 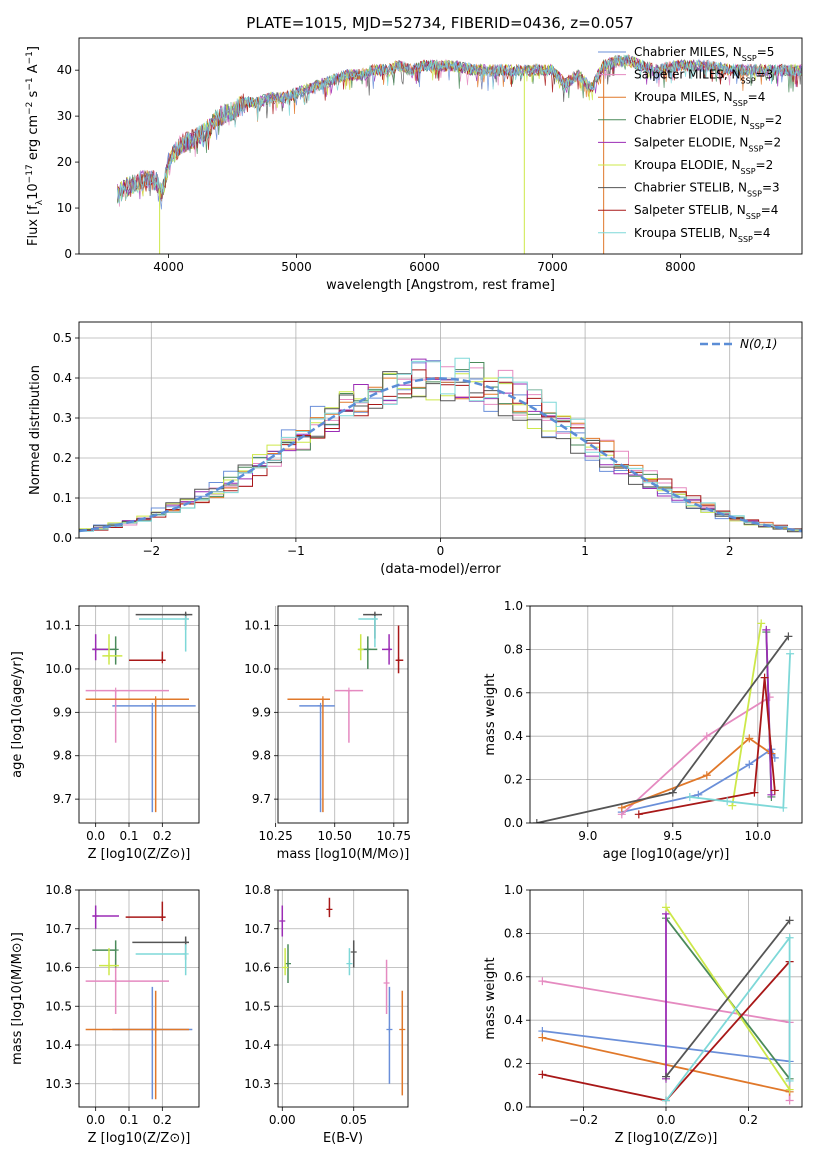 What do you see at coordinates (703, 77) in the screenshot?
I see `legend-label: Salpeter MILES, NSSP=3` at bounding box center [703, 77].